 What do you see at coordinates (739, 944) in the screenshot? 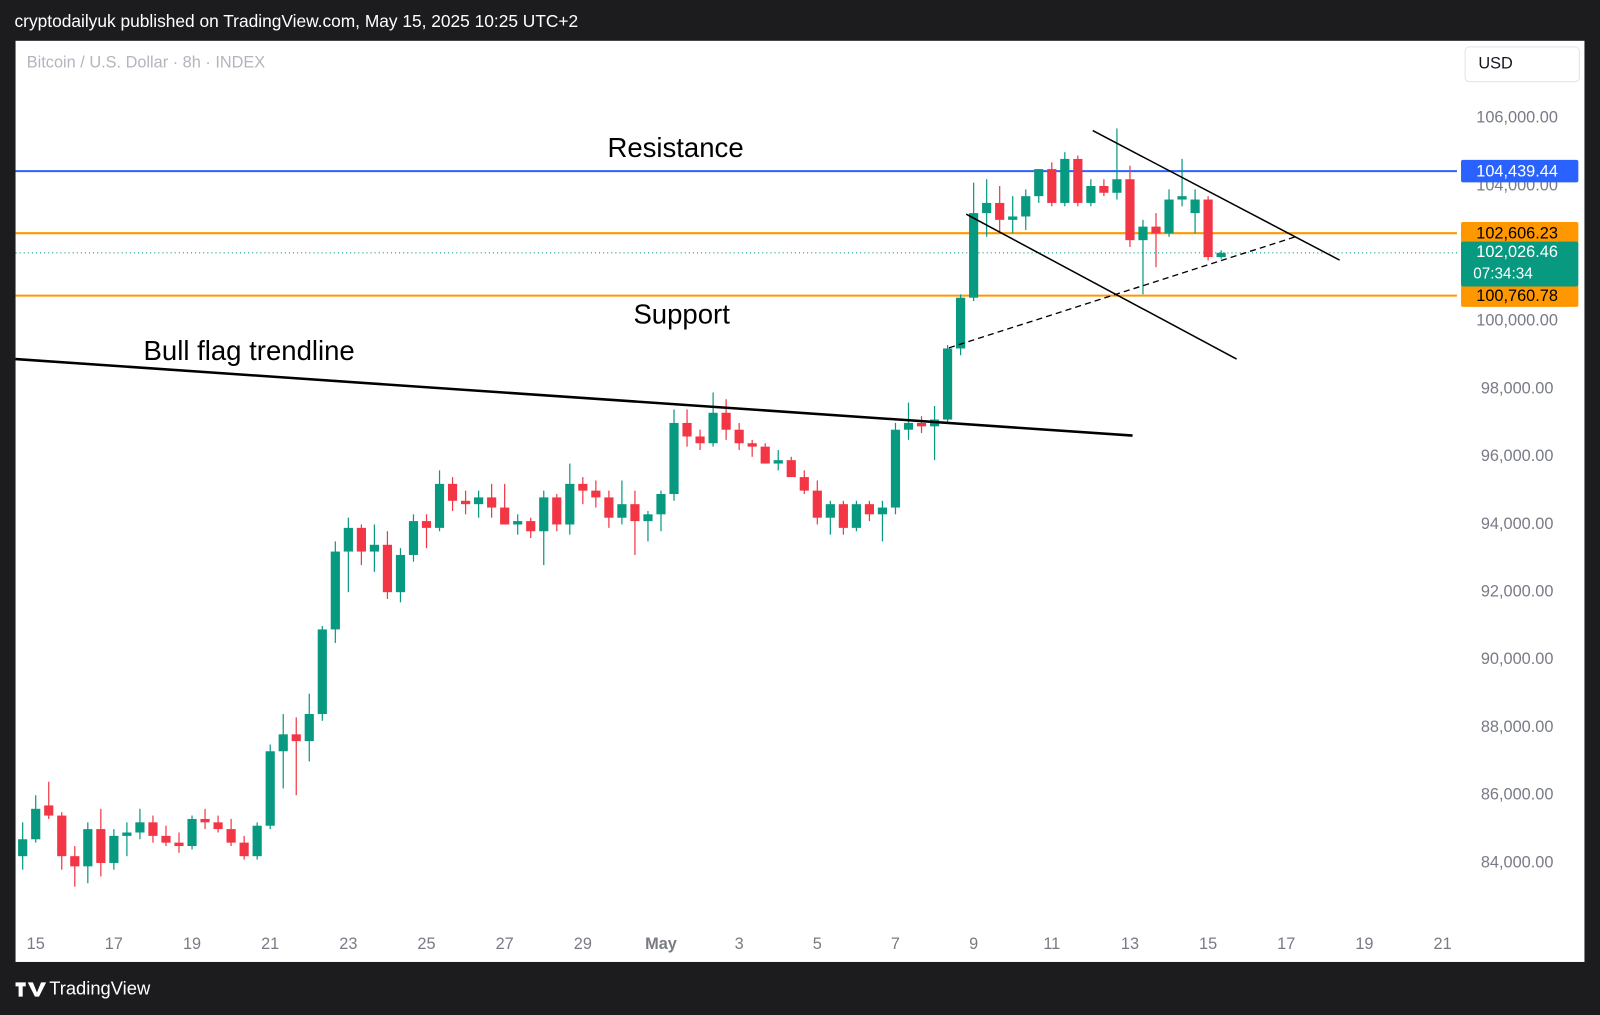
I see `x-tick-label: 3` at bounding box center [739, 944].